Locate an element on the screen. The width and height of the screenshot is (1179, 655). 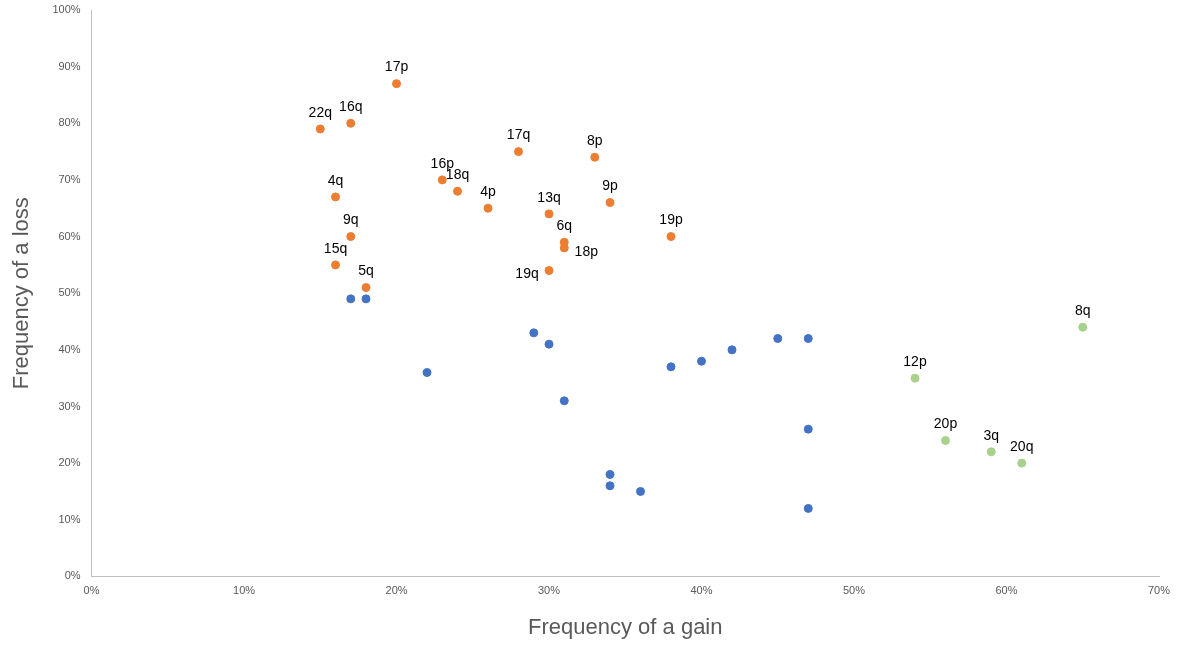
x-tick-label: 0% is located at coordinates (91, 590).